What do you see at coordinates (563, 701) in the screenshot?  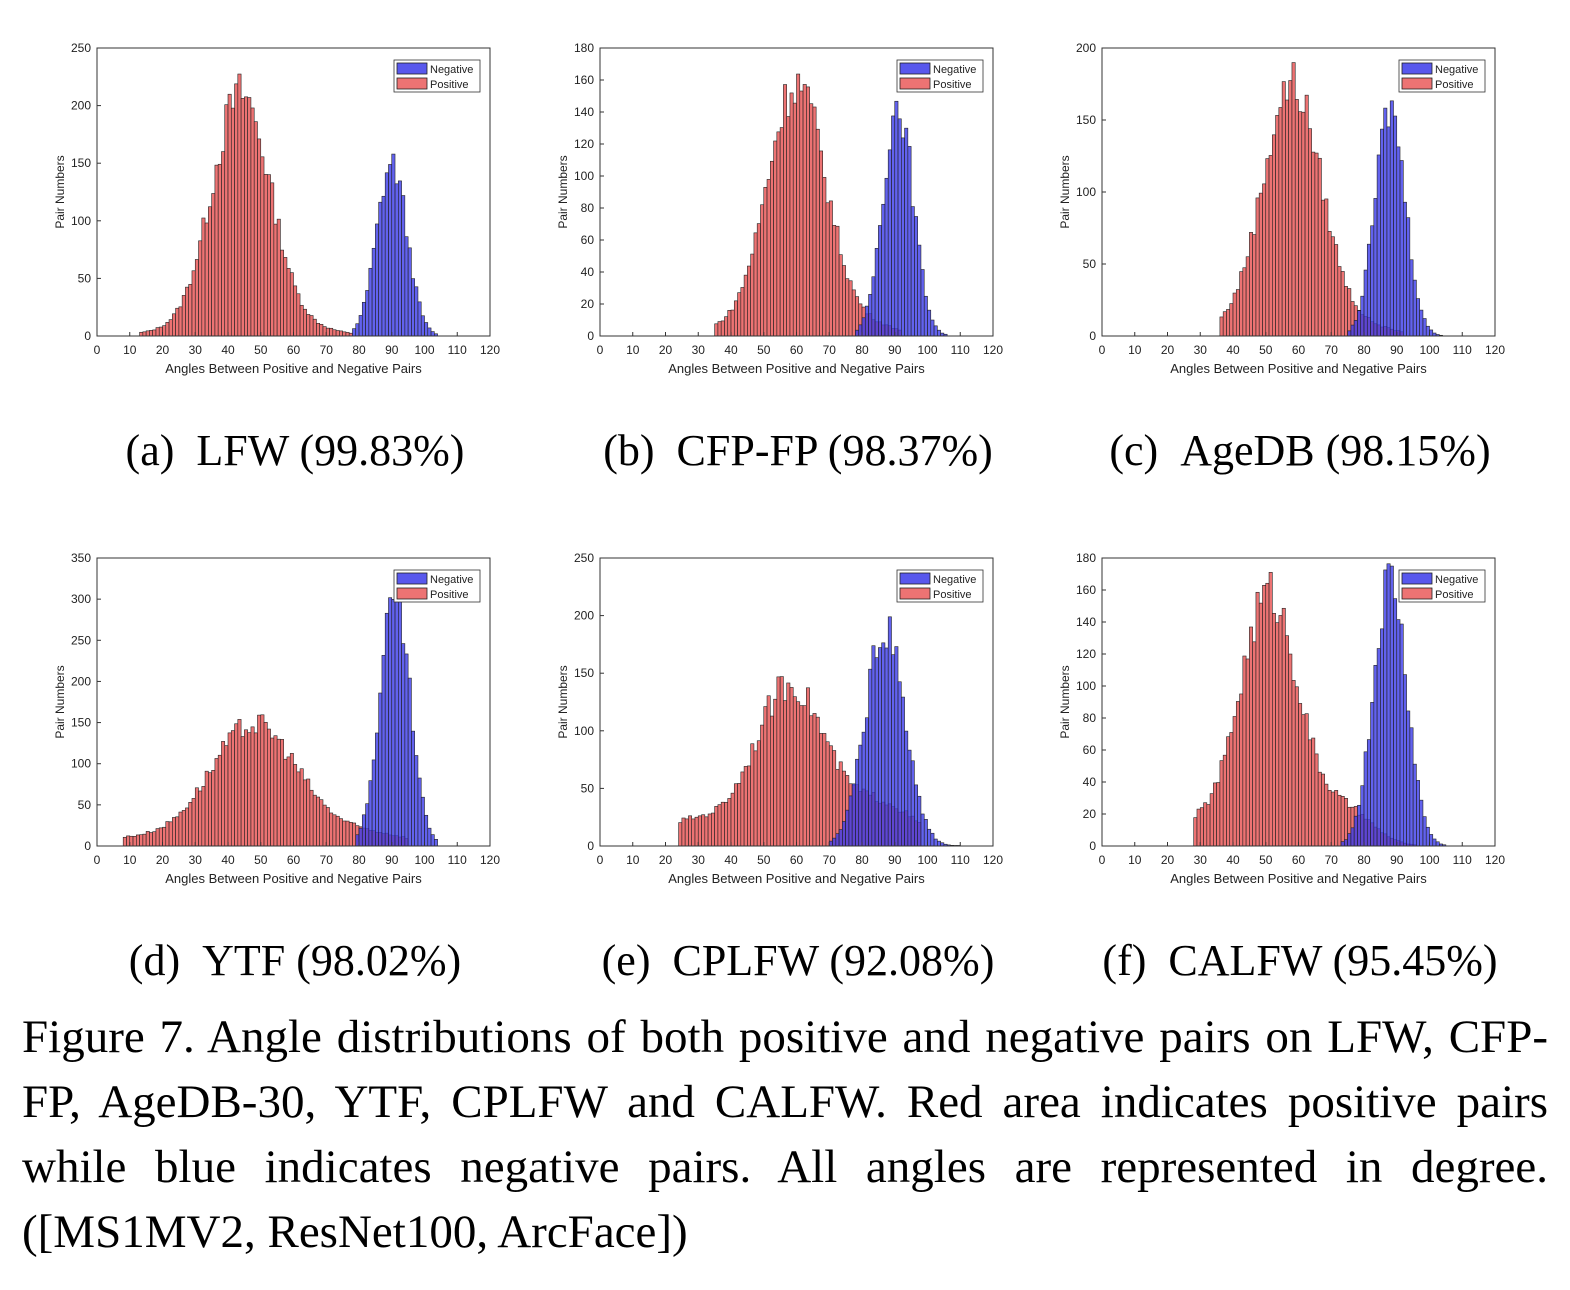 I see `y-axis-label: Pair Numbers` at bounding box center [563, 701].